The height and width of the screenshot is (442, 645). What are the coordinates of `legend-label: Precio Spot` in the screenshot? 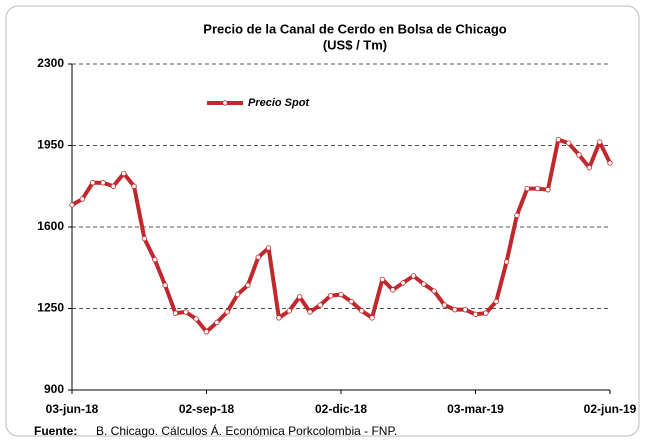 It's located at (279, 103).